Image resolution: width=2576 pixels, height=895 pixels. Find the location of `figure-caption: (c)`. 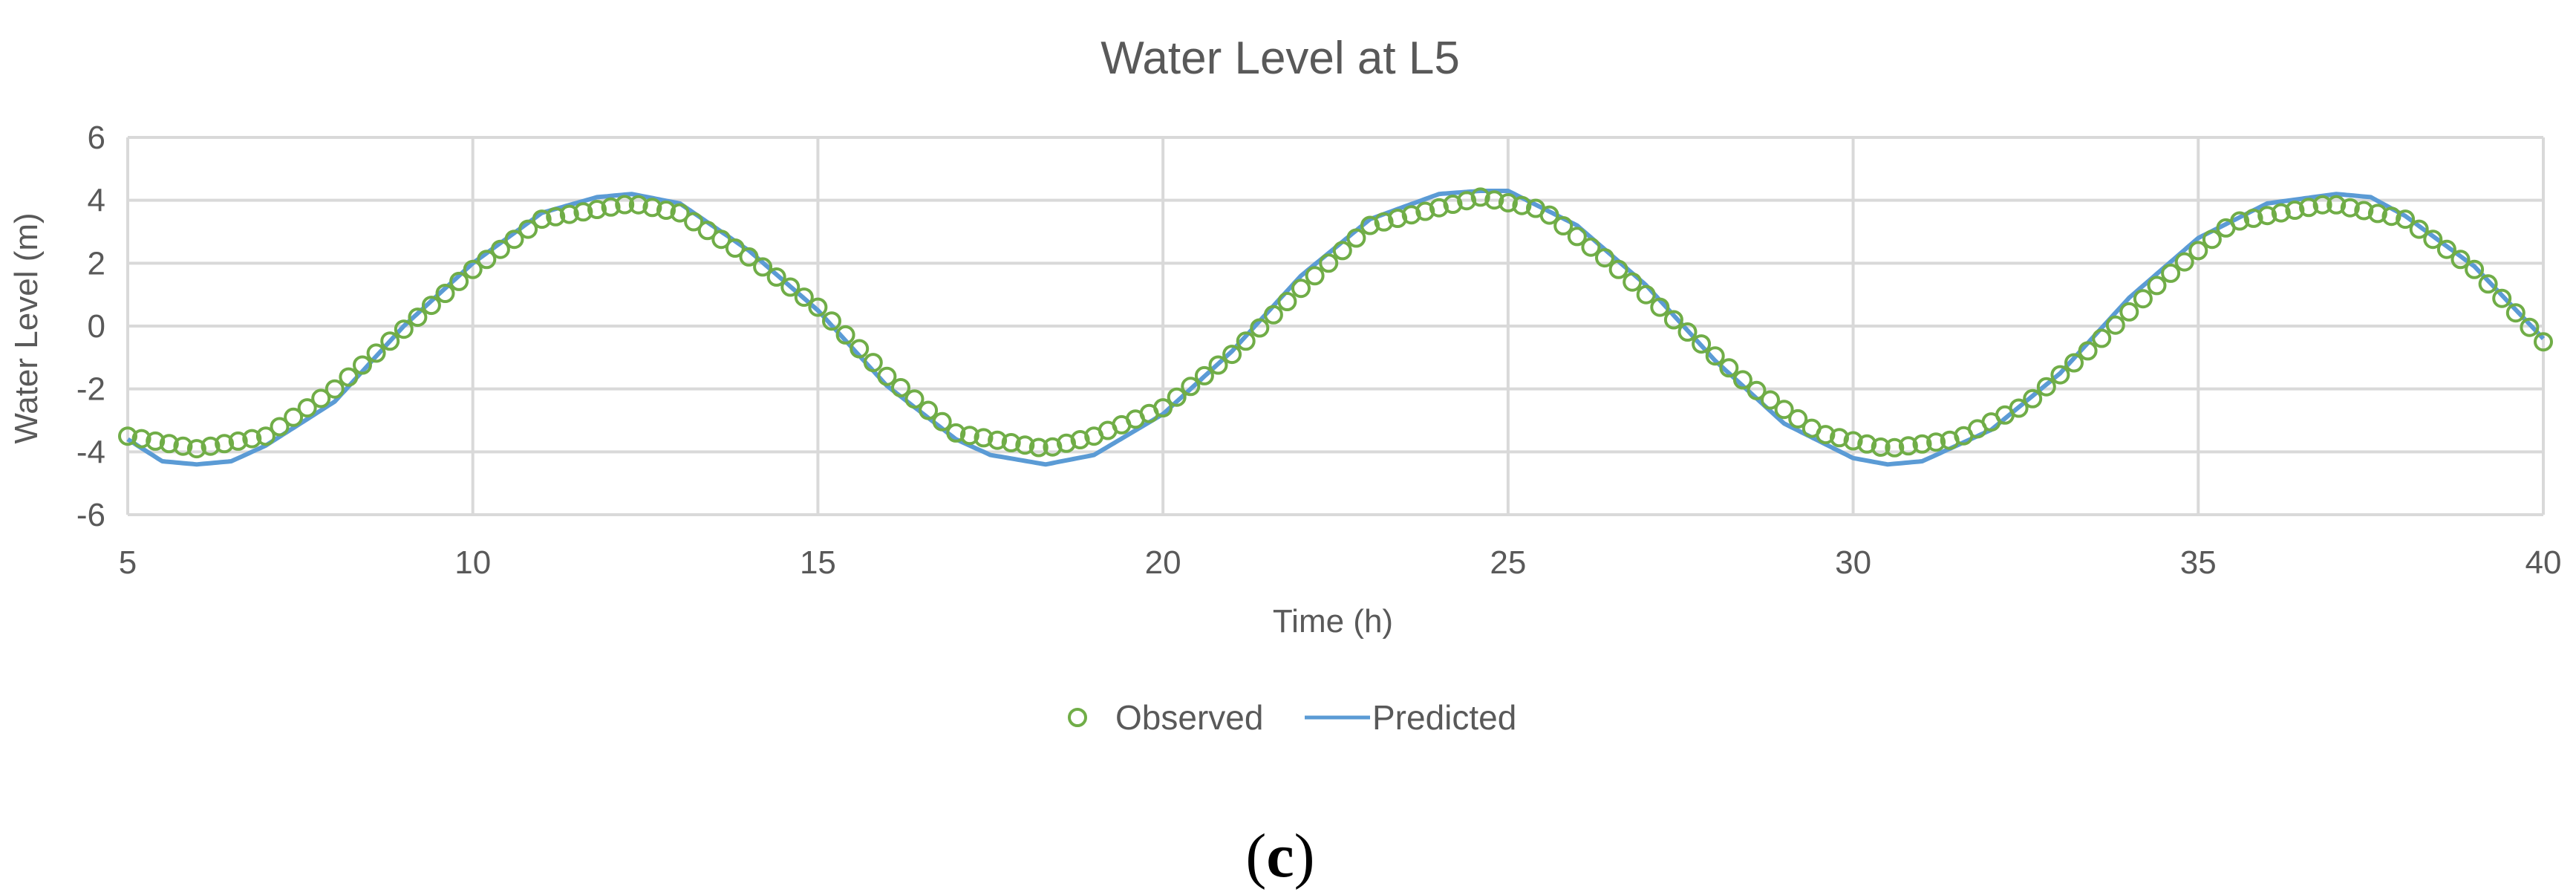

figure-caption: (c) is located at coordinates (1279, 856).